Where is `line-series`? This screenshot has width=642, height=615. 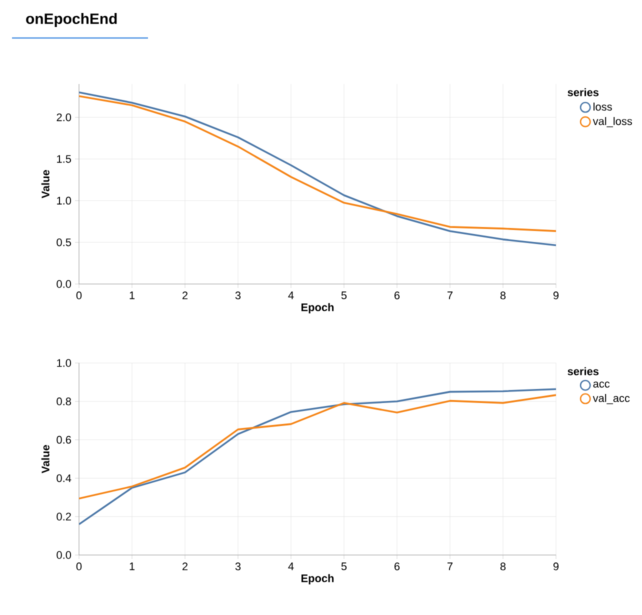 line-series is located at coordinates (317, 447).